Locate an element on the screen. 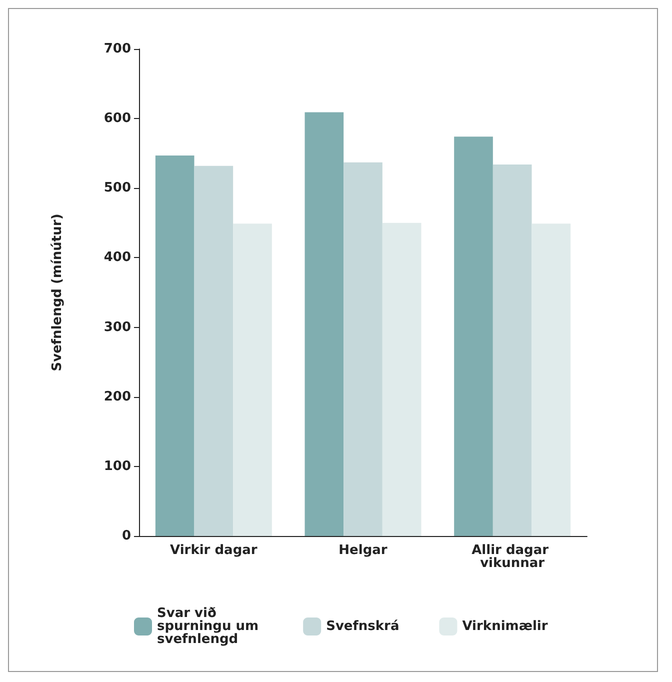 The width and height of the screenshot is (672, 682). legend-label: Virknimælir is located at coordinates (505, 626).